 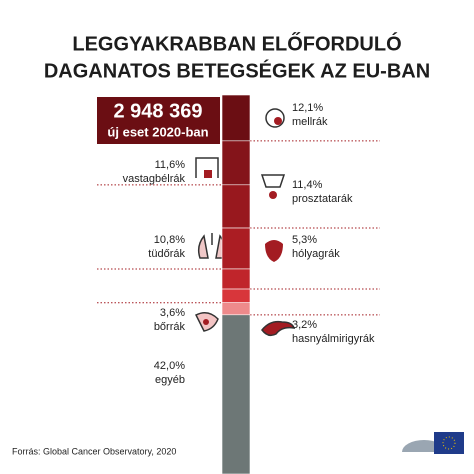 I want to click on value-label: 12,1%, so click(x=307, y=108).